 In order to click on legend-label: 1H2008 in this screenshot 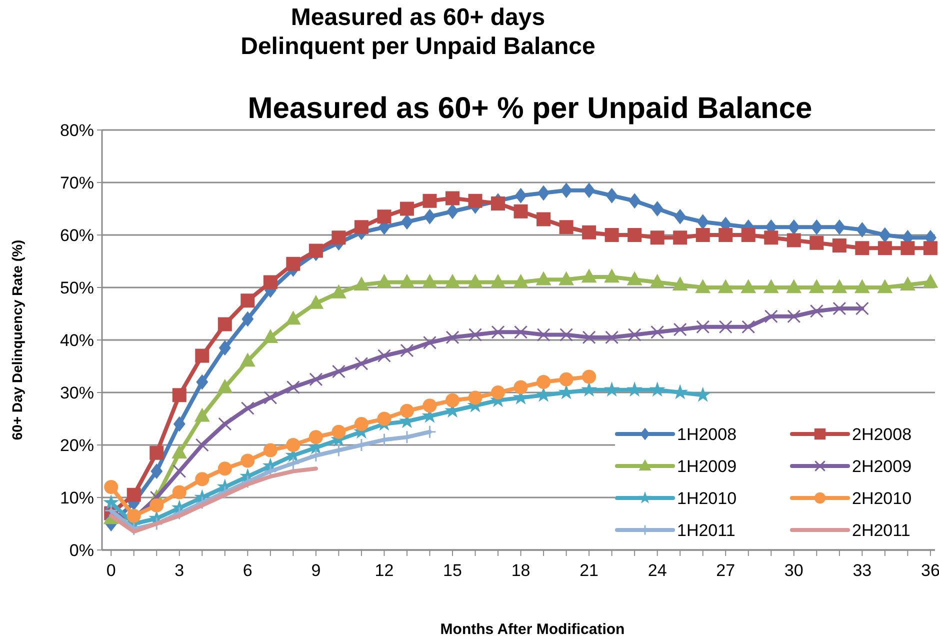, I will do `click(707, 434)`.